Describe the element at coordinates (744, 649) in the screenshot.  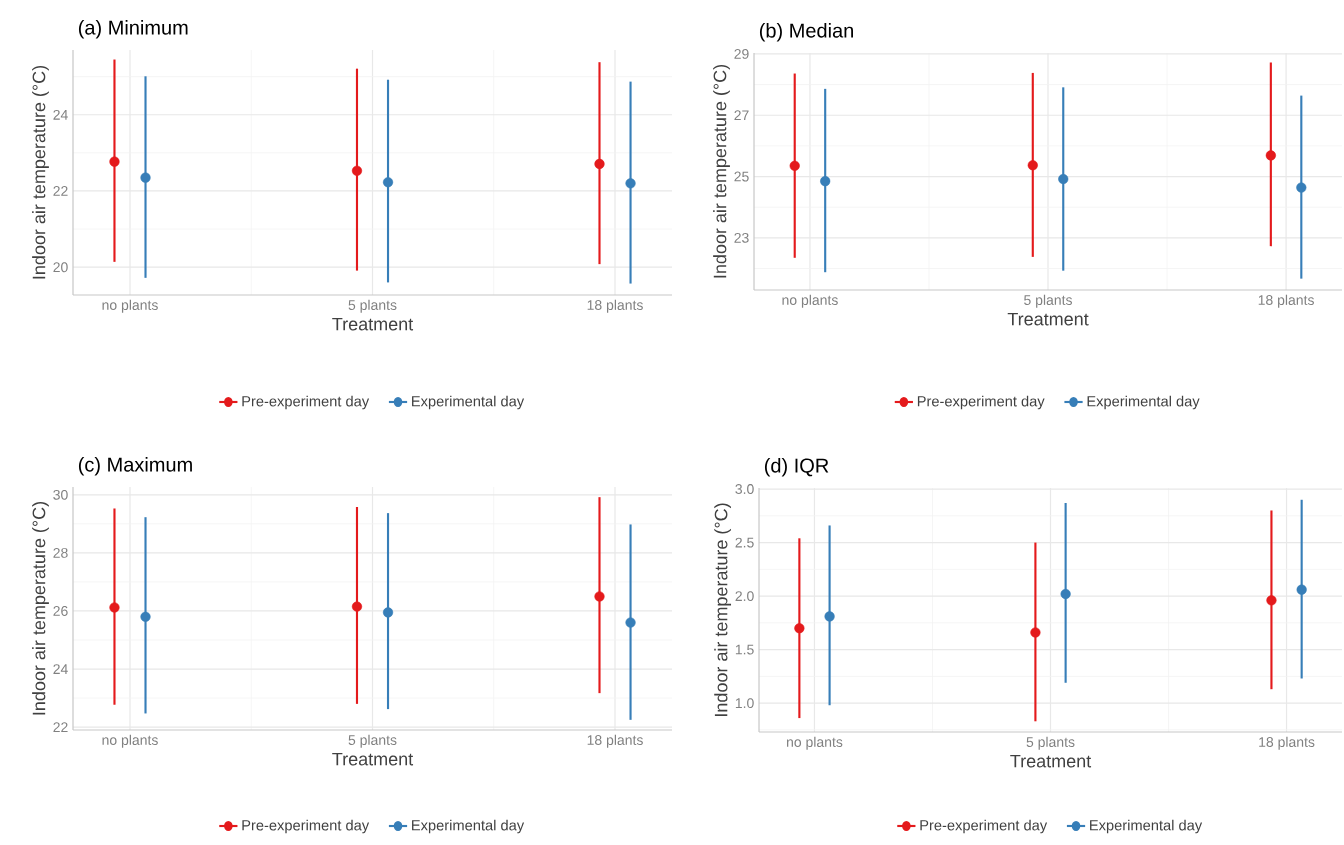
I see `y-tick-label: 1.5` at that location.